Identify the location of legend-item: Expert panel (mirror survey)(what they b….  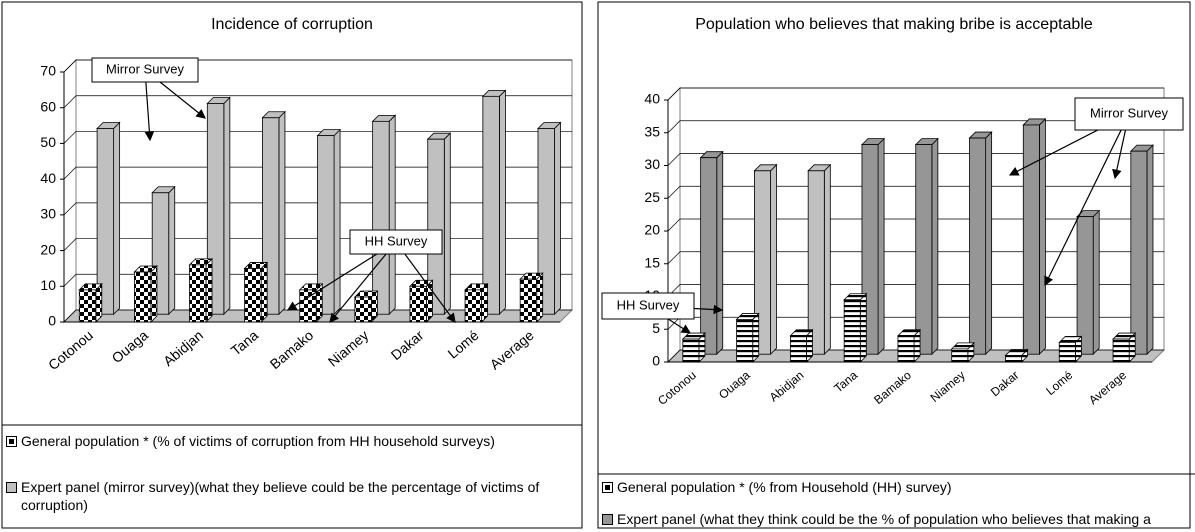
(286, 496).